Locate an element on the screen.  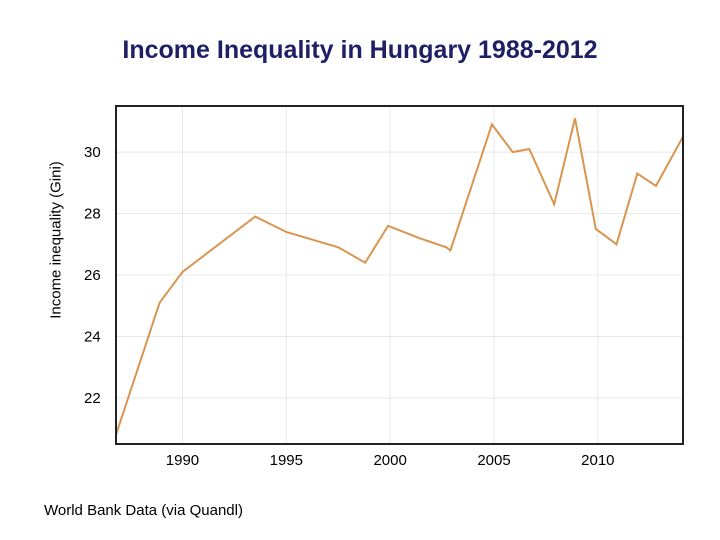
y-tick-label: 26 is located at coordinates (92, 275).